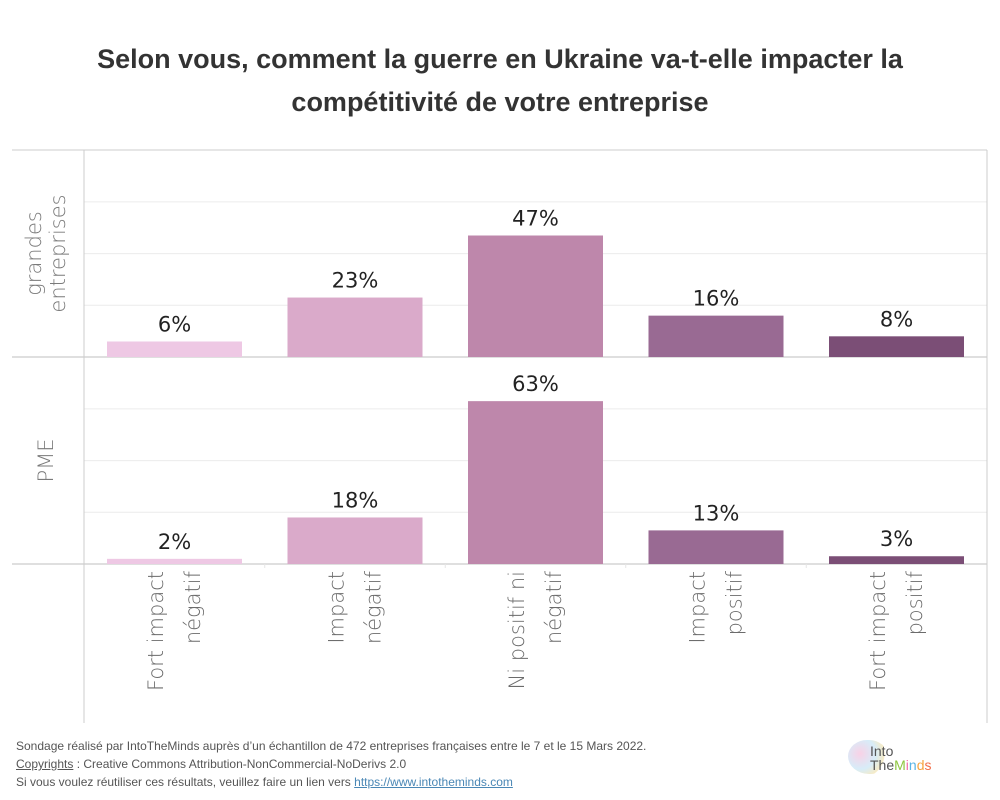  I want to click on logo-wordmark: Into TheMinds, so click(901, 758).